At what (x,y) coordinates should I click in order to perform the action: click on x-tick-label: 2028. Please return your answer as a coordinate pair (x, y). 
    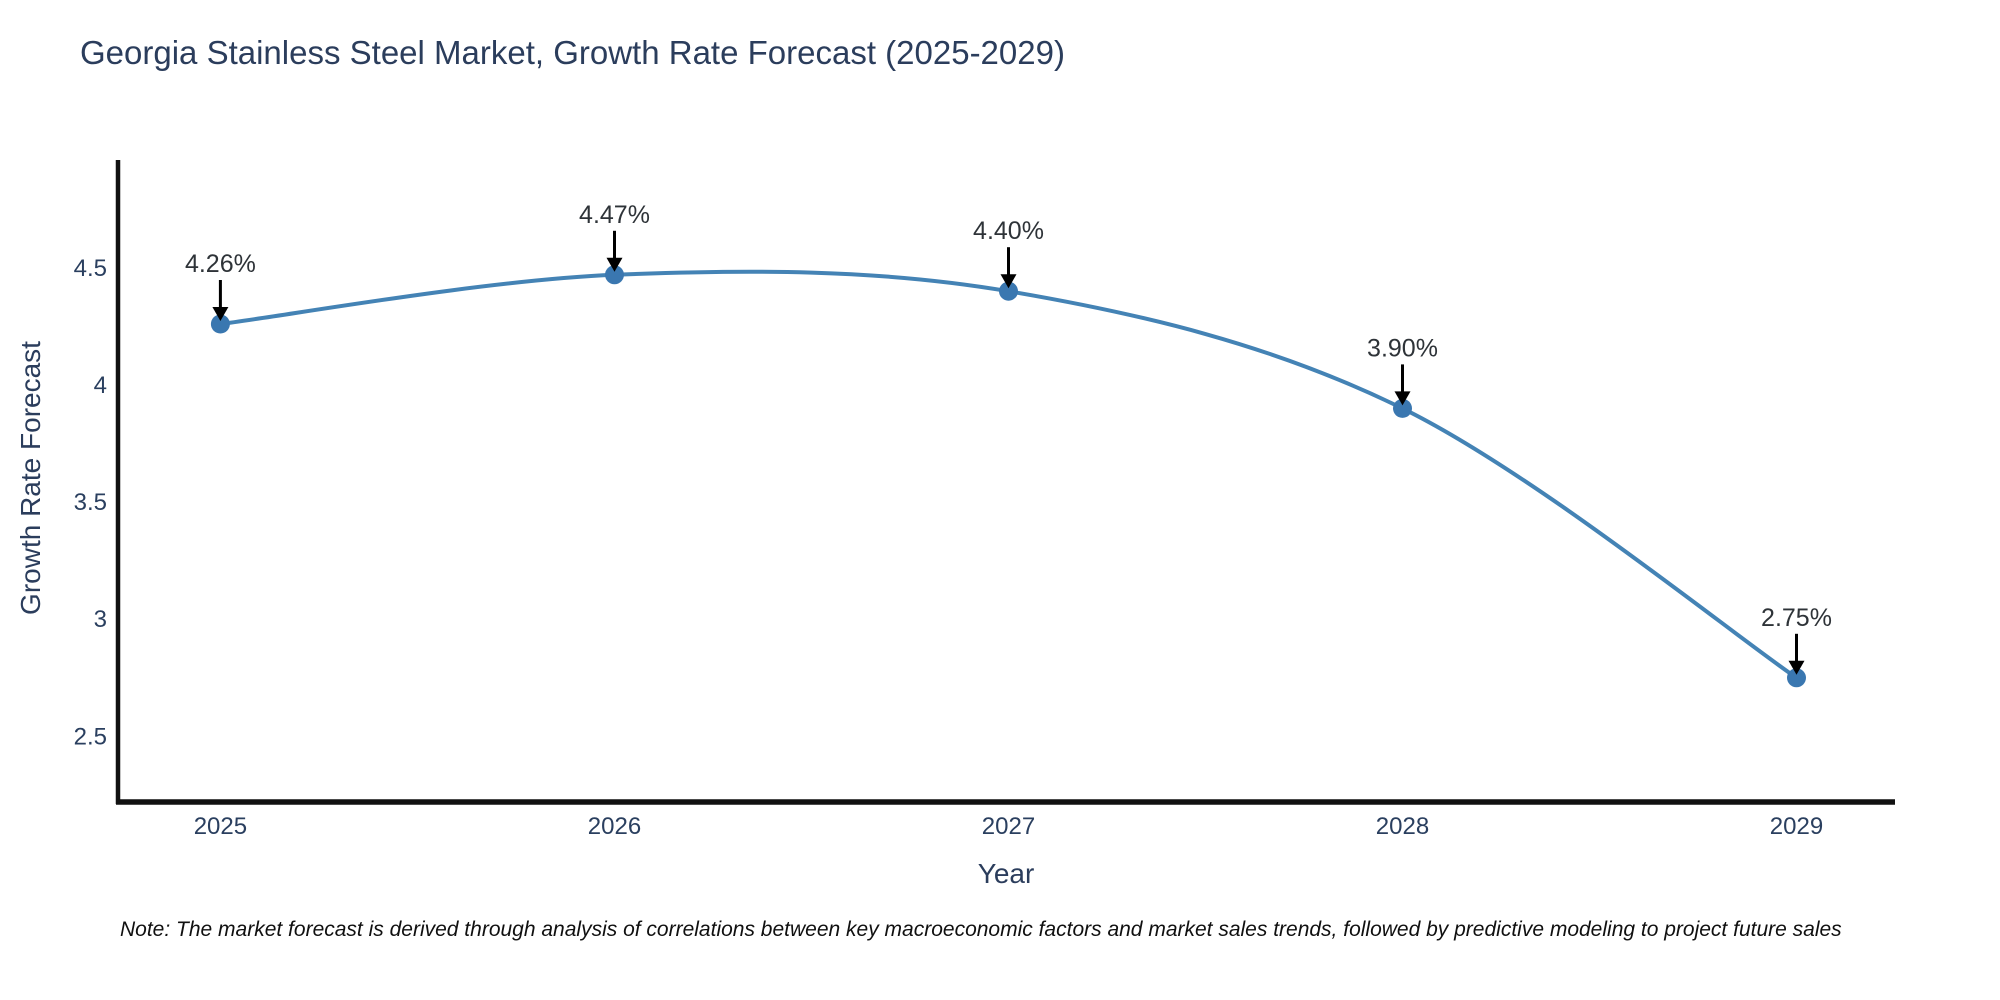
    Looking at the image, I should click on (1402, 826).